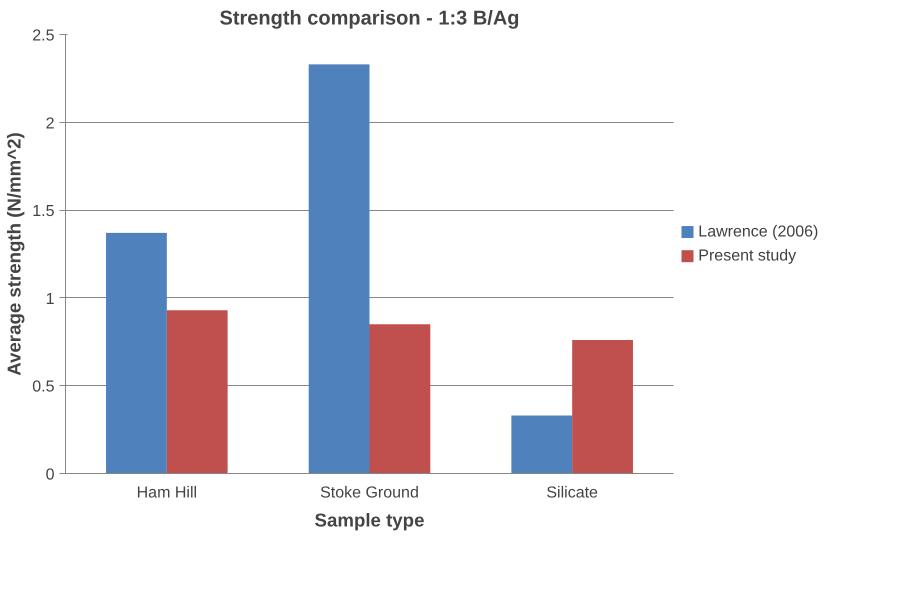  I want to click on y-tick-label: 0.5, so click(43, 387).